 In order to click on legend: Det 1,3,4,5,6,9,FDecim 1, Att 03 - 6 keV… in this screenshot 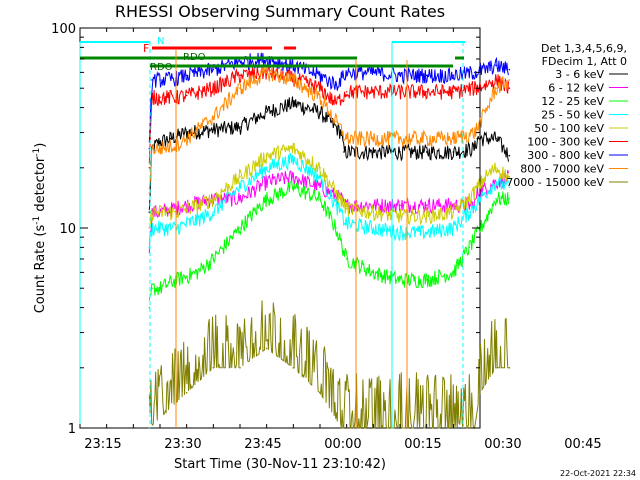, I will do `click(567, 115)`.